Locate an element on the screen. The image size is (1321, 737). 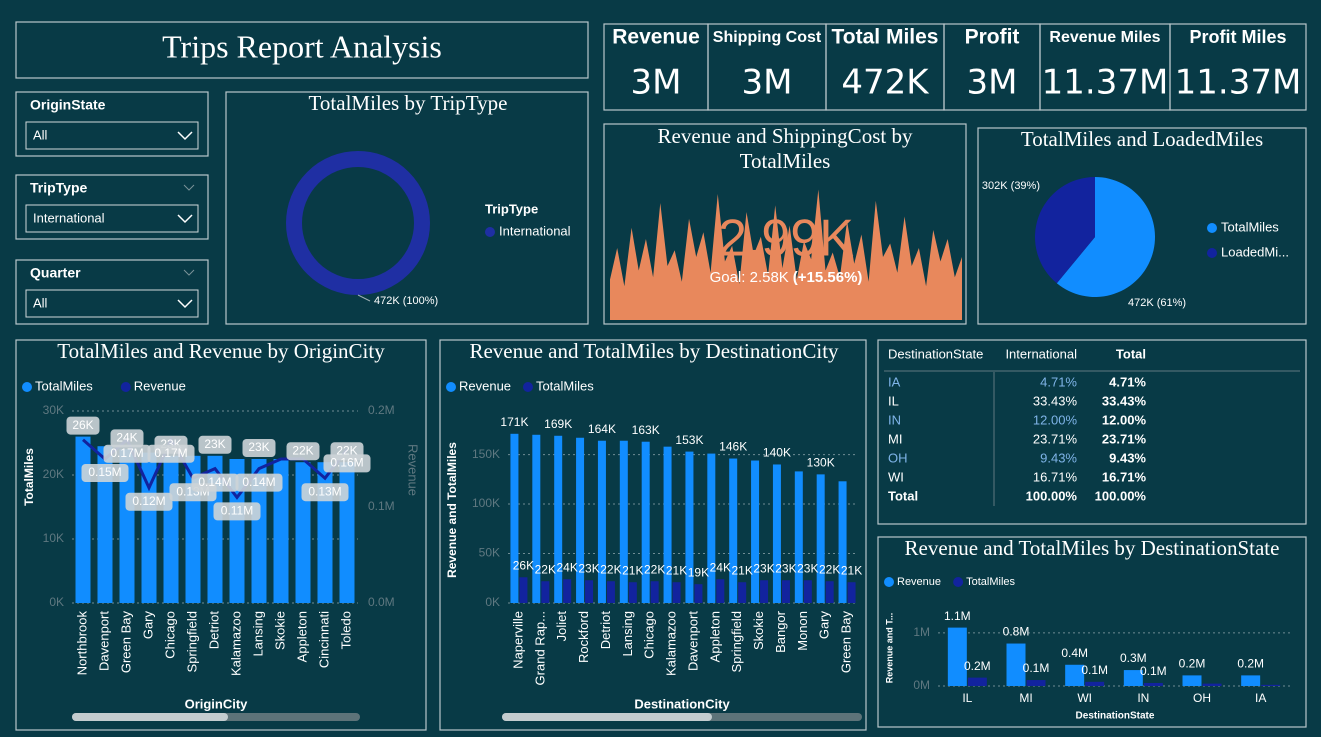
y2-tick-label: 0.2M is located at coordinates (381, 410).